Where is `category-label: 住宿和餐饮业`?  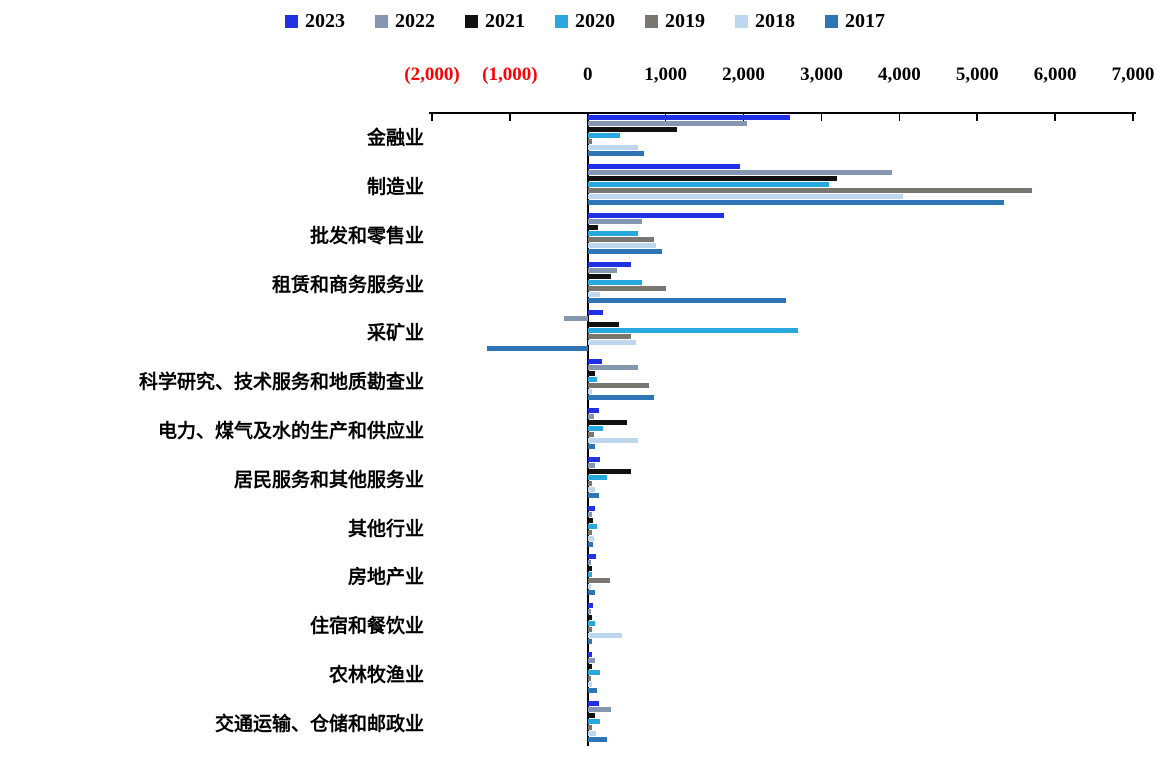 category-label: 住宿和餐饮业 is located at coordinates (366, 627).